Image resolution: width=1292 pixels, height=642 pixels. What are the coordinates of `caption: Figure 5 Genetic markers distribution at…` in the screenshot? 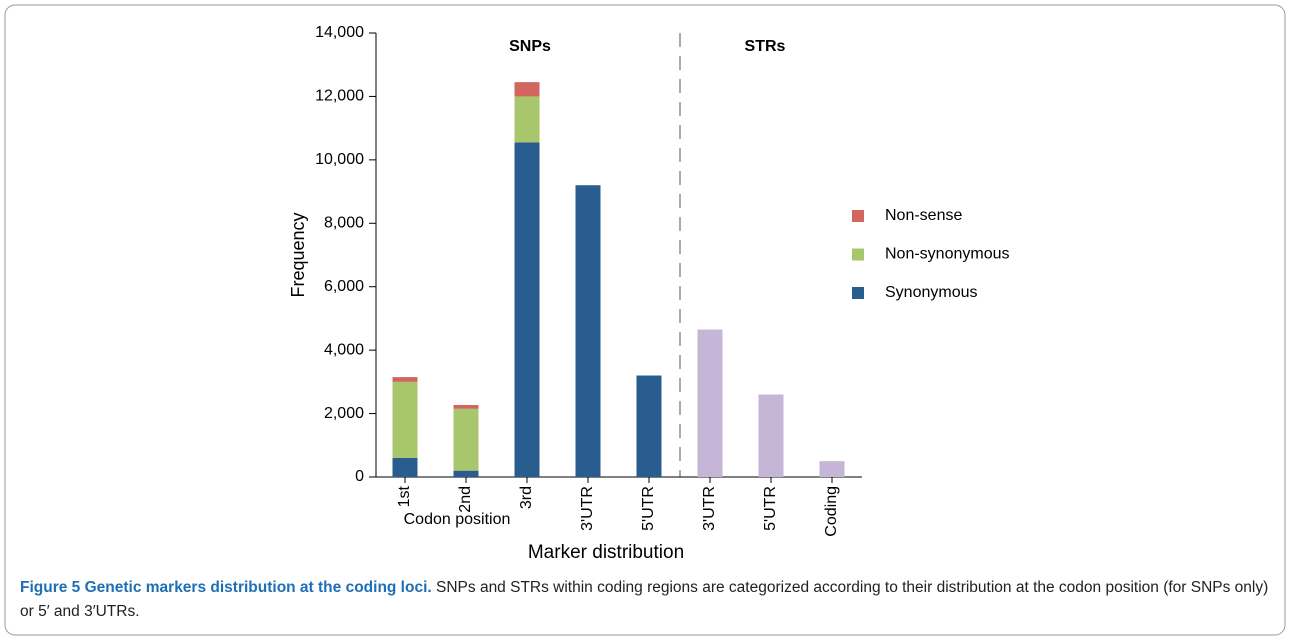 It's located at (649, 600).